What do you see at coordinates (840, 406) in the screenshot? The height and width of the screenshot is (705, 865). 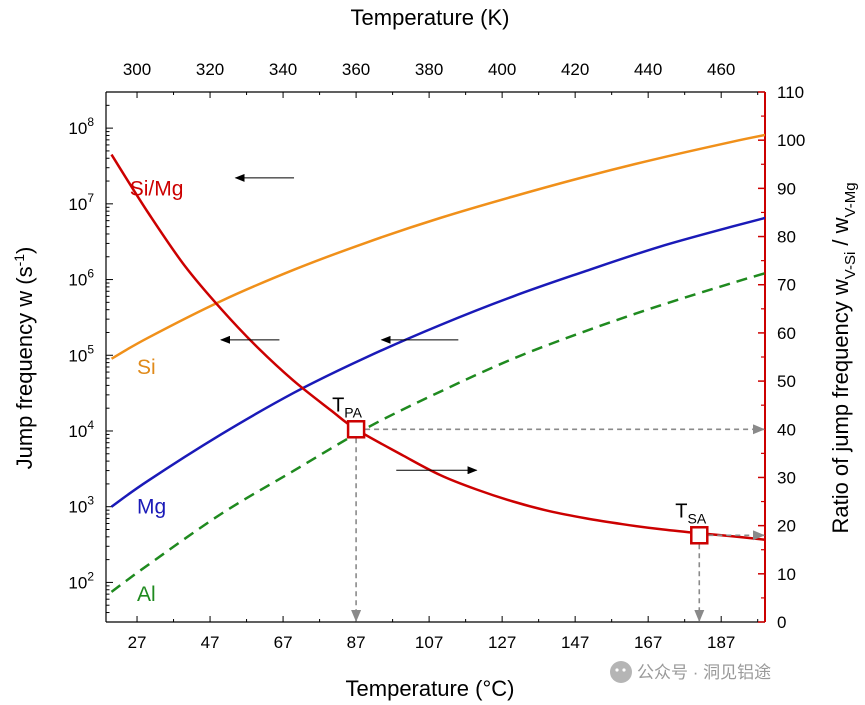 I see `y-right-title-main: Ratio of jump frequency w` at bounding box center [840, 406].